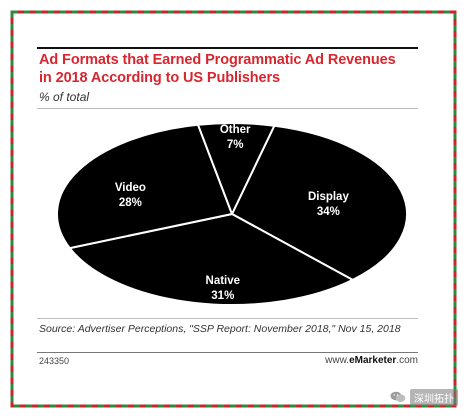 The image size is (467, 418). Describe the element at coordinates (222, 296) in the screenshot. I see `slice-value-native: 31%` at that location.